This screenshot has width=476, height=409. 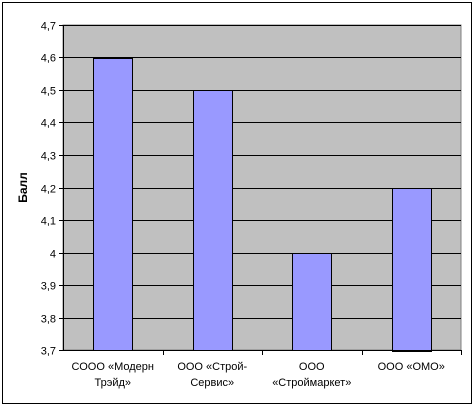 I want to click on y-tick-label: 4,4, so click(x=48, y=124).